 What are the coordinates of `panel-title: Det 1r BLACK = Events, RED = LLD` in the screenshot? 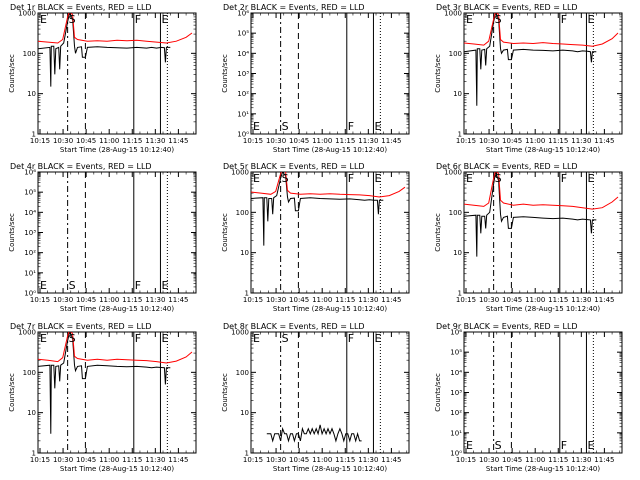 It's located at (81, 7).